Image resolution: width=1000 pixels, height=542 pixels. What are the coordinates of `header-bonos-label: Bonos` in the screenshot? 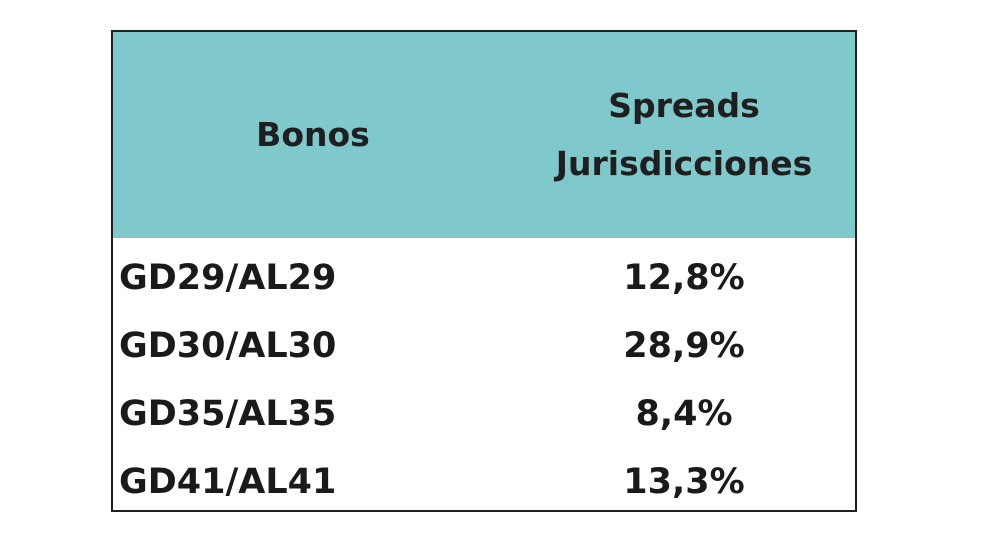 It's located at (313, 134).